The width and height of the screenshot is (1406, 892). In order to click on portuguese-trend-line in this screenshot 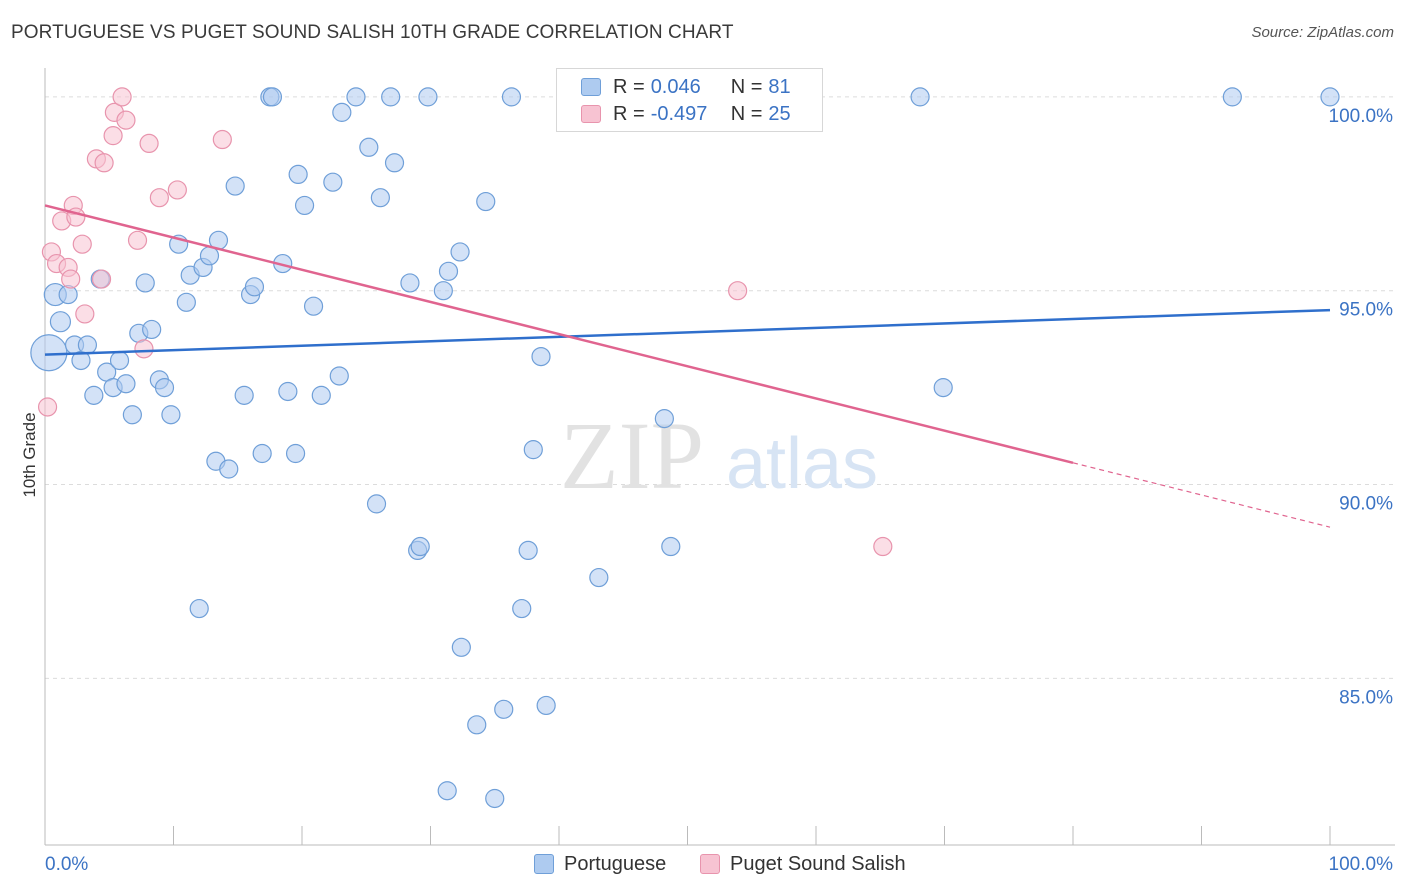, I will do `click(687, 332)`.